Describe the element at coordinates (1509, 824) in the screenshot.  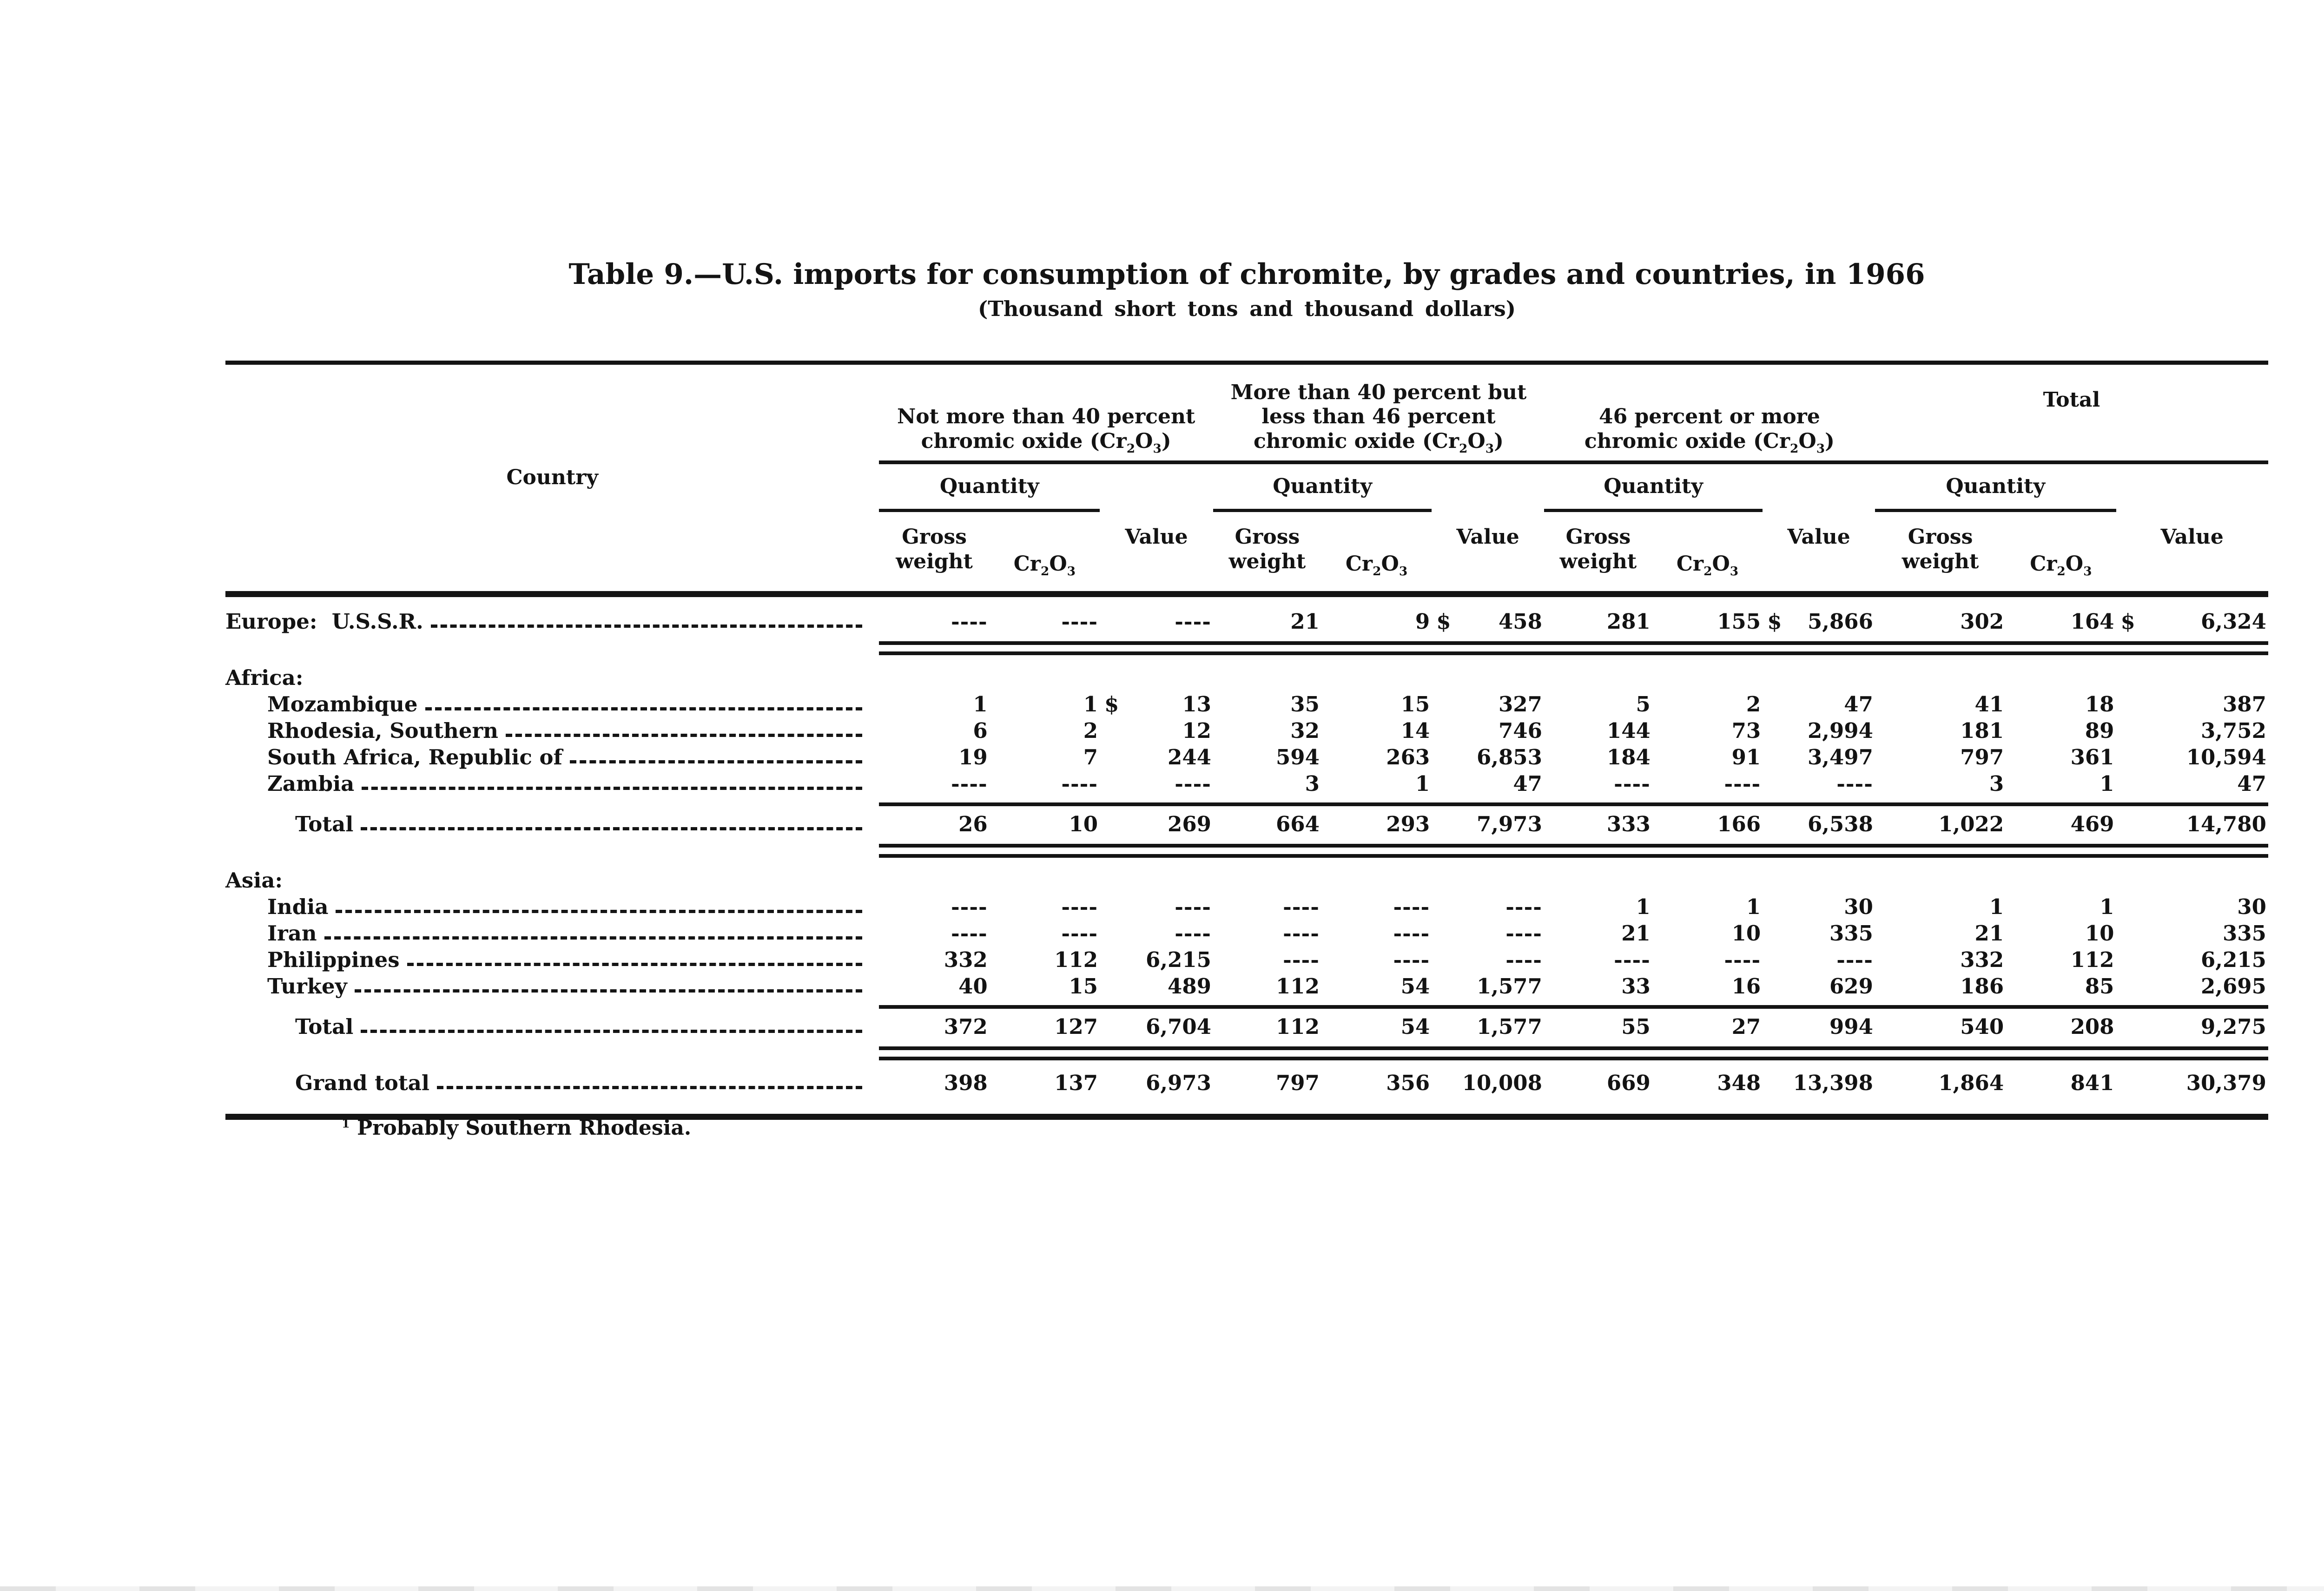
I see `value-cell: 7,973` at that location.